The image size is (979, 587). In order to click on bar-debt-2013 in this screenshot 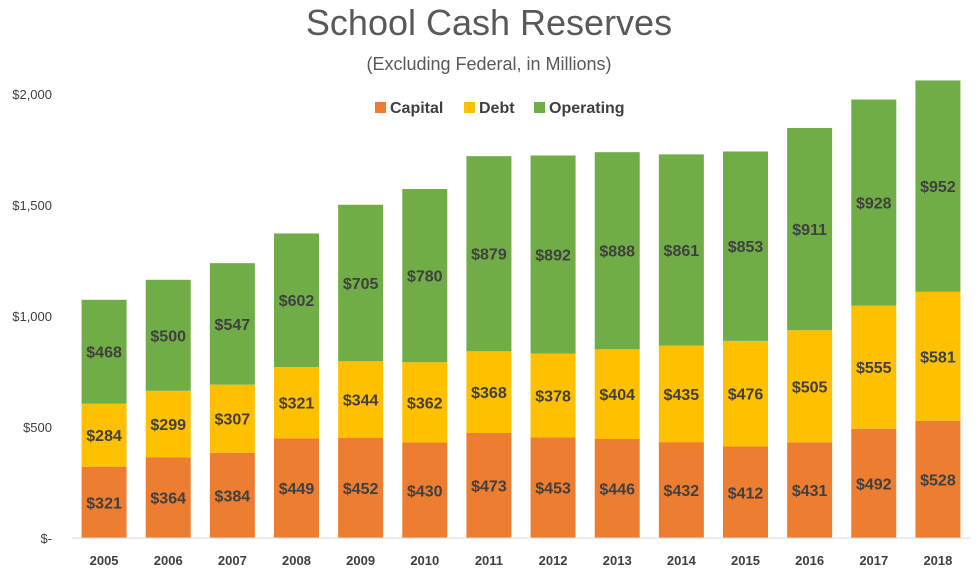, I will do `click(617, 394)`.